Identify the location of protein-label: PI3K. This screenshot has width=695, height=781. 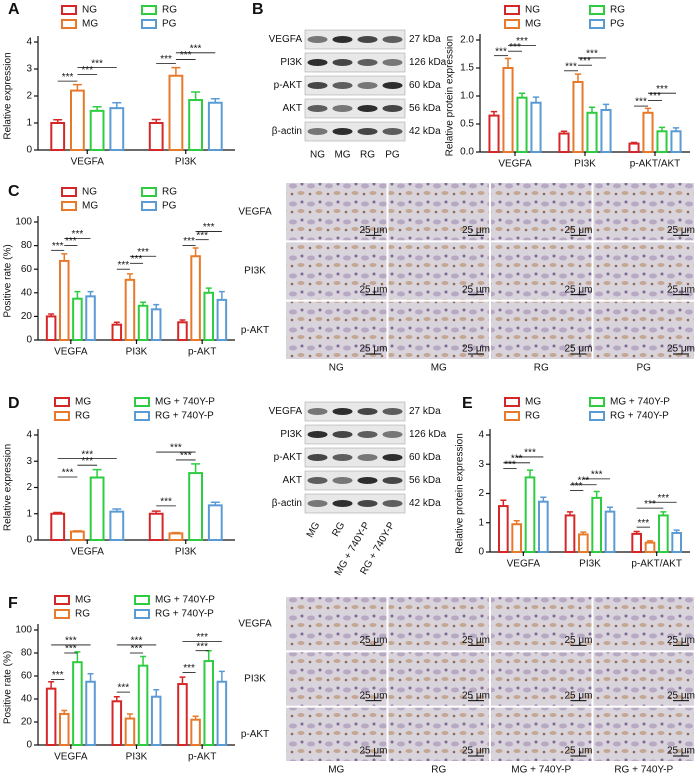
(291, 434).